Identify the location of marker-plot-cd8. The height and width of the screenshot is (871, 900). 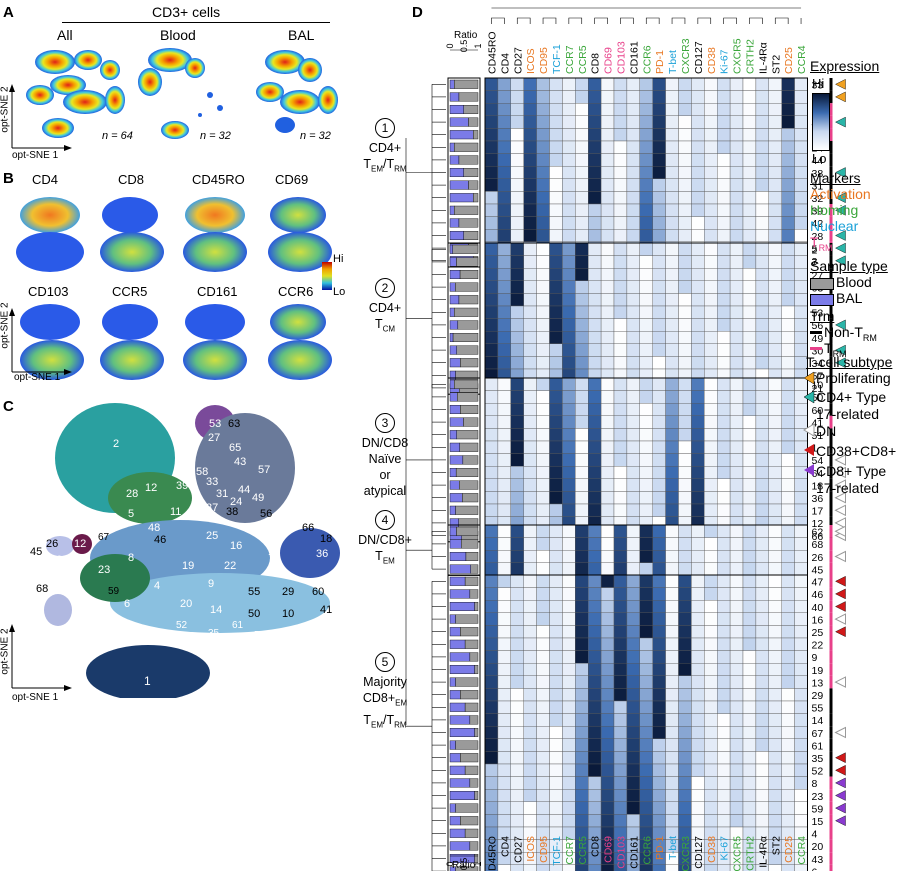
(132, 234).